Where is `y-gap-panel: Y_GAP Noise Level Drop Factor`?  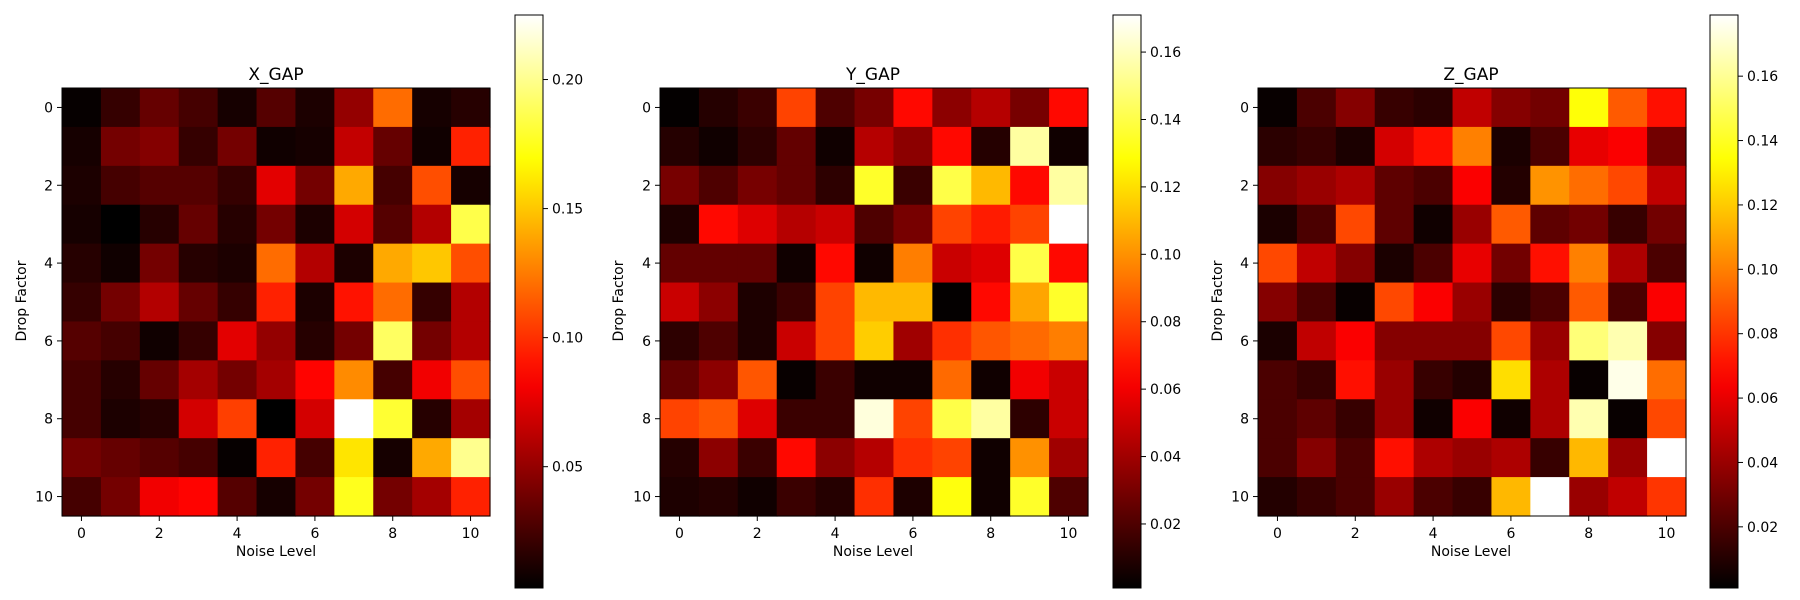
y-gap-panel: Y_GAP Noise Level Drop Factor is located at coordinates (762, 312).